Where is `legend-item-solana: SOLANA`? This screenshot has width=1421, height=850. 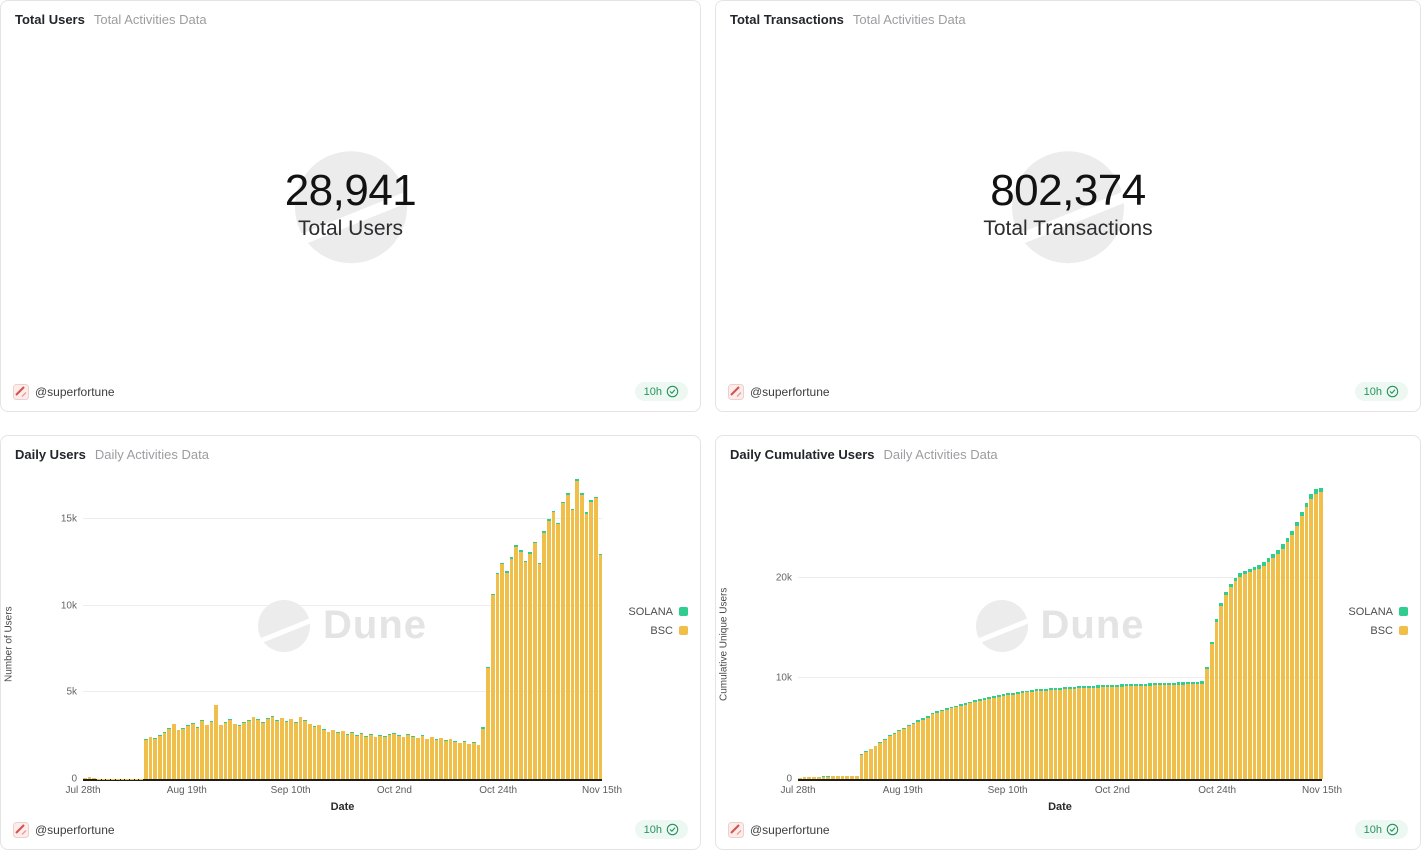 legend-item-solana: SOLANA is located at coordinates (658, 612).